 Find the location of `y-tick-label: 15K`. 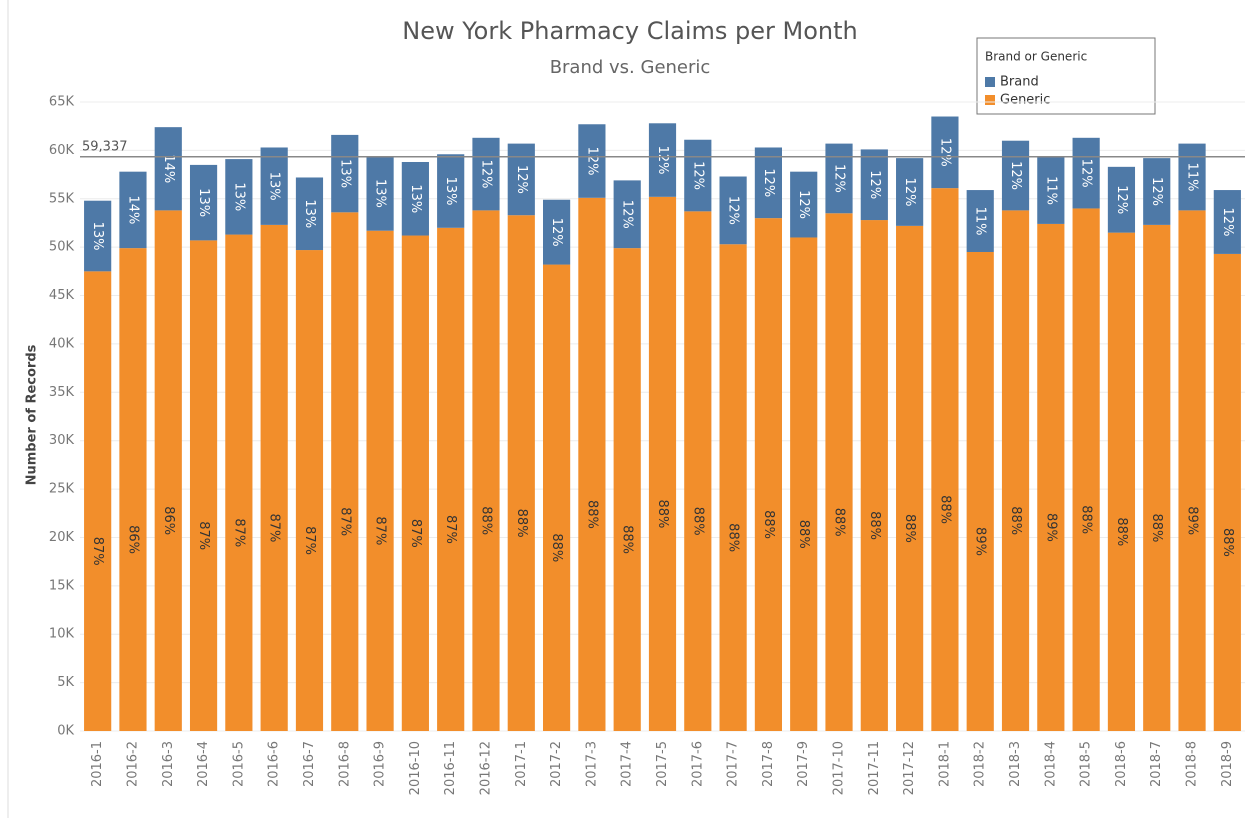

y-tick-label: 15K is located at coordinates (62, 585).